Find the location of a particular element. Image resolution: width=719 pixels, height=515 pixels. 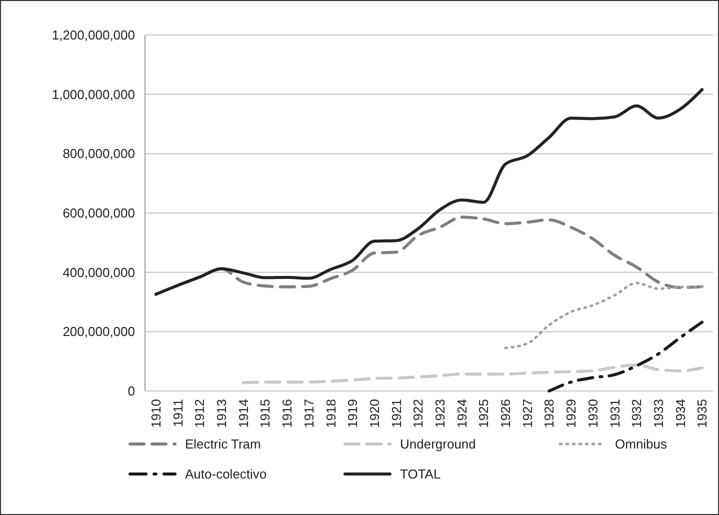

y-tick-label: 1,200,000,000 is located at coordinates (93, 35).